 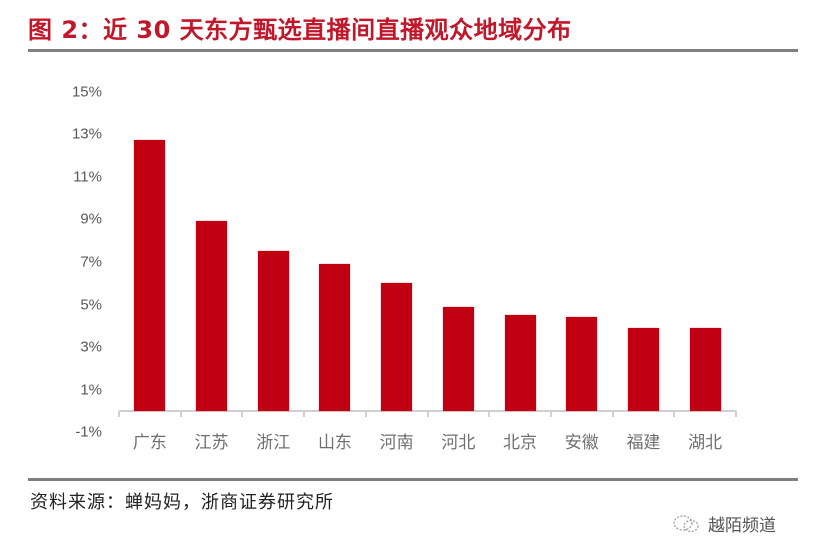 I want to click on watermark: 越陌频道, so click(x=724, y=523).